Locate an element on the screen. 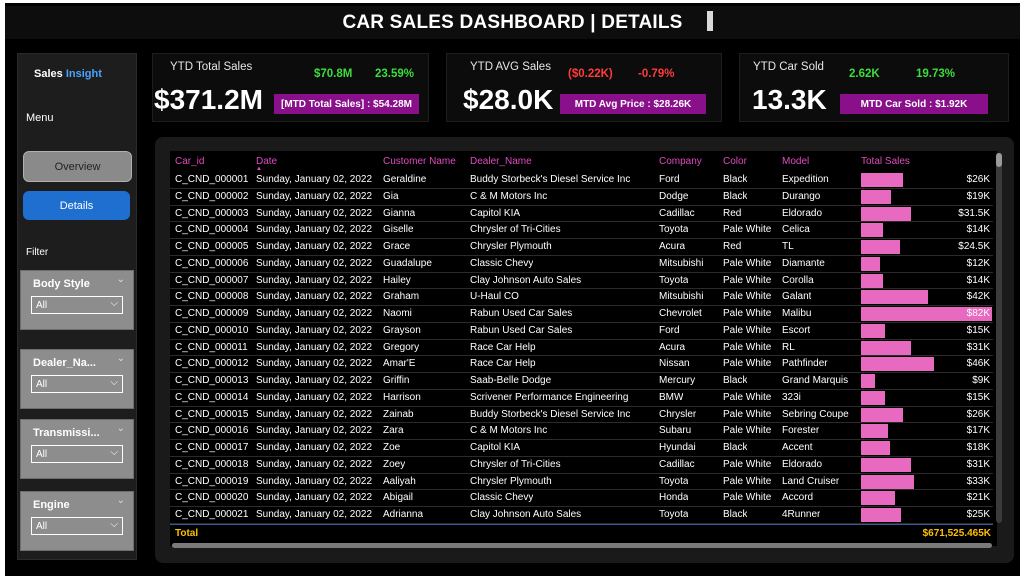 The width and height of the screenshot is (1024, 578). column-header-total-sales: Total Sales is located at coordinates (885, 161).